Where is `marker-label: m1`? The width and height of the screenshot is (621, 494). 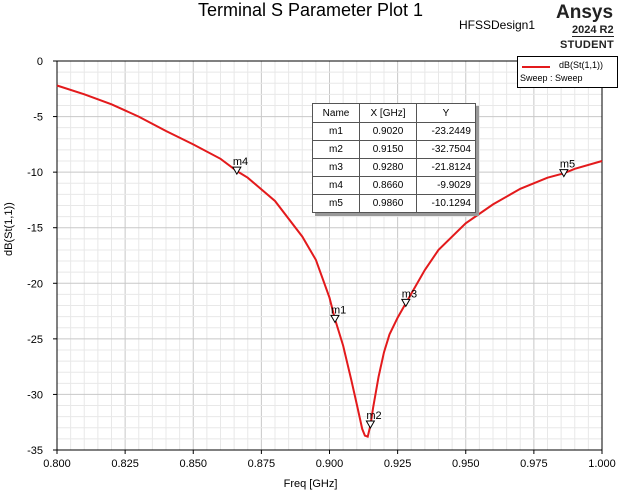 marker-label: m1 is located at coordinates (338, 310).